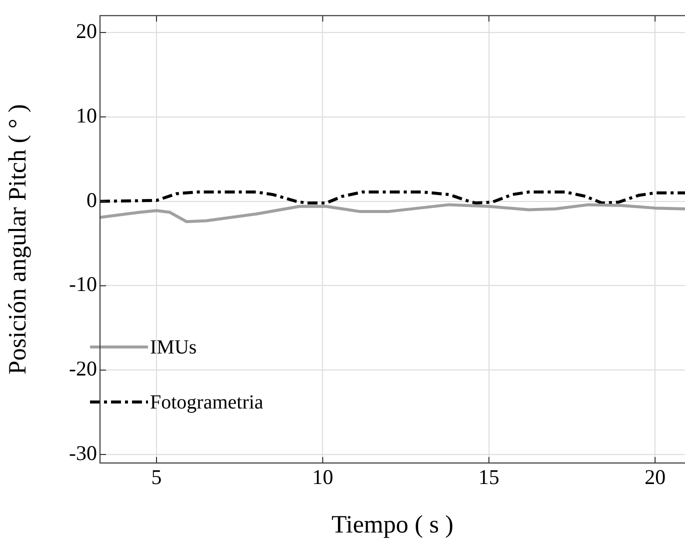 This screenshot has width=685, height=545. Describe the element at coordinates (323, 477) in the screenshot. I see `x-tick-label: 10` at that location.